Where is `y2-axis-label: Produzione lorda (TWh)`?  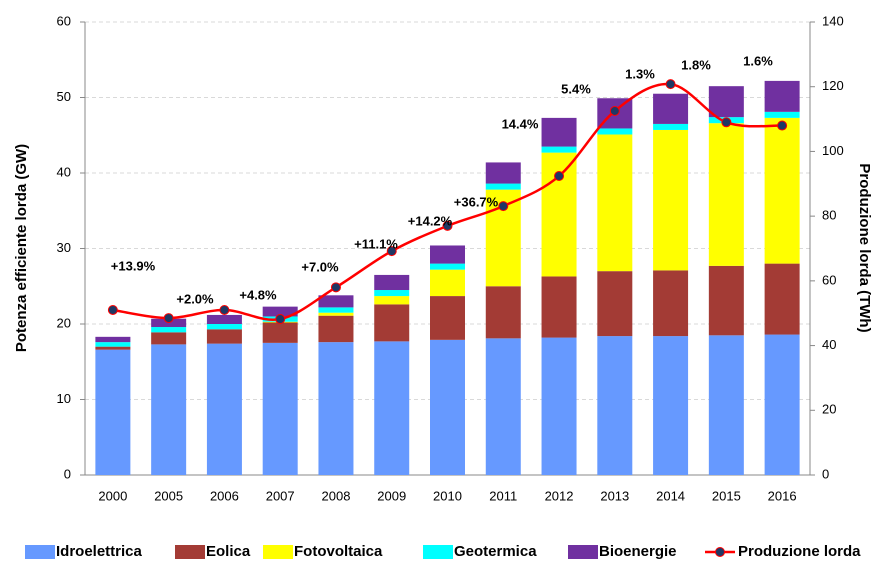 y2-axis-label: Produzione lorda (TWh) is located at coordinates (864, 247).